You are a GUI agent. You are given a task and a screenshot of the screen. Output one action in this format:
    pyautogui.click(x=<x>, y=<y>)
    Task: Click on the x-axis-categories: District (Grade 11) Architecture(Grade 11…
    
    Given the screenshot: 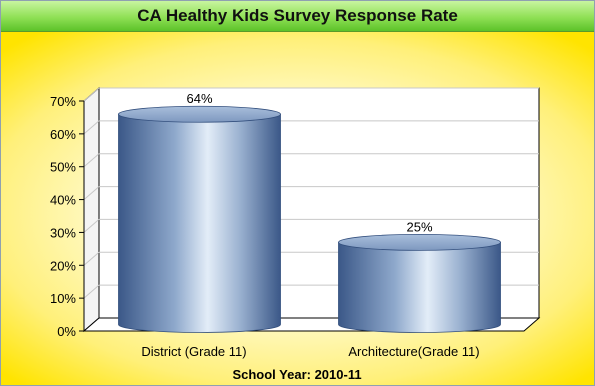 What is the action you would take?
    pyautogui.click(x=310, y=351)
    